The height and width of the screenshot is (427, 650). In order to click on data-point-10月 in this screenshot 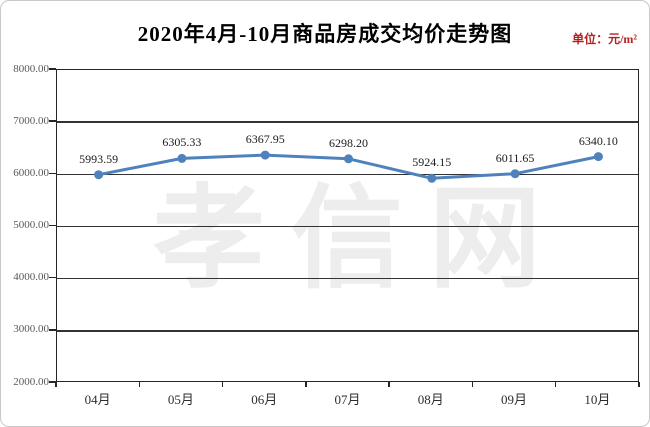, I will do `click(598, 157)`.